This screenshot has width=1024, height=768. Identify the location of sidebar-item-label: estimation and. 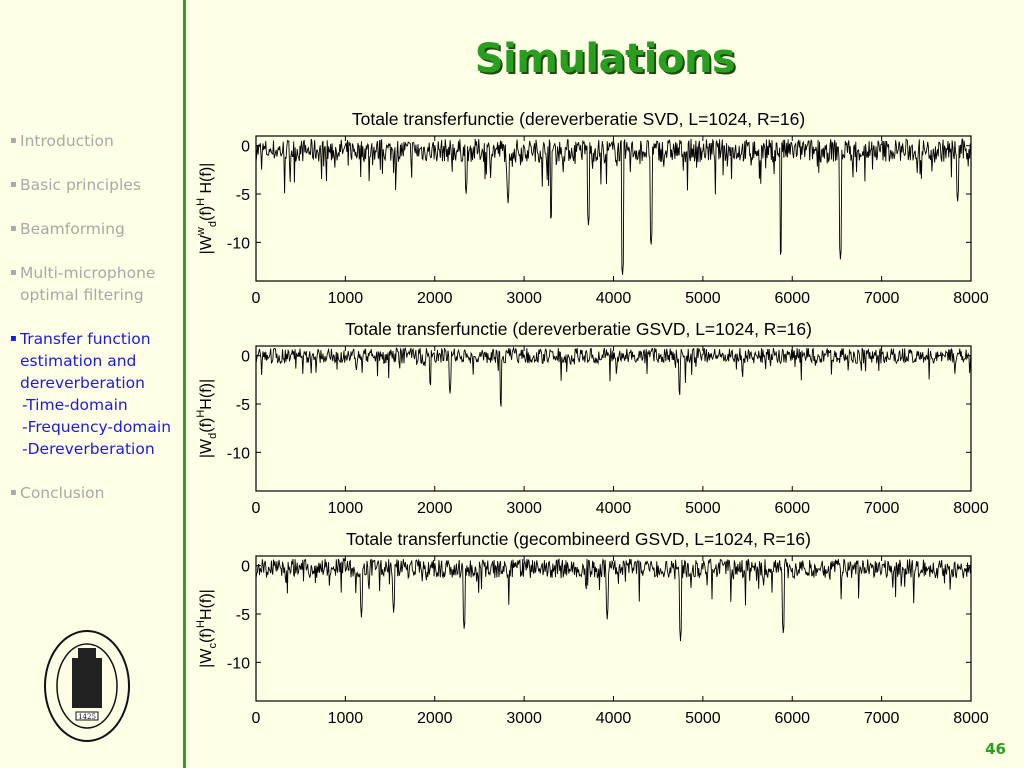
(78, 361).